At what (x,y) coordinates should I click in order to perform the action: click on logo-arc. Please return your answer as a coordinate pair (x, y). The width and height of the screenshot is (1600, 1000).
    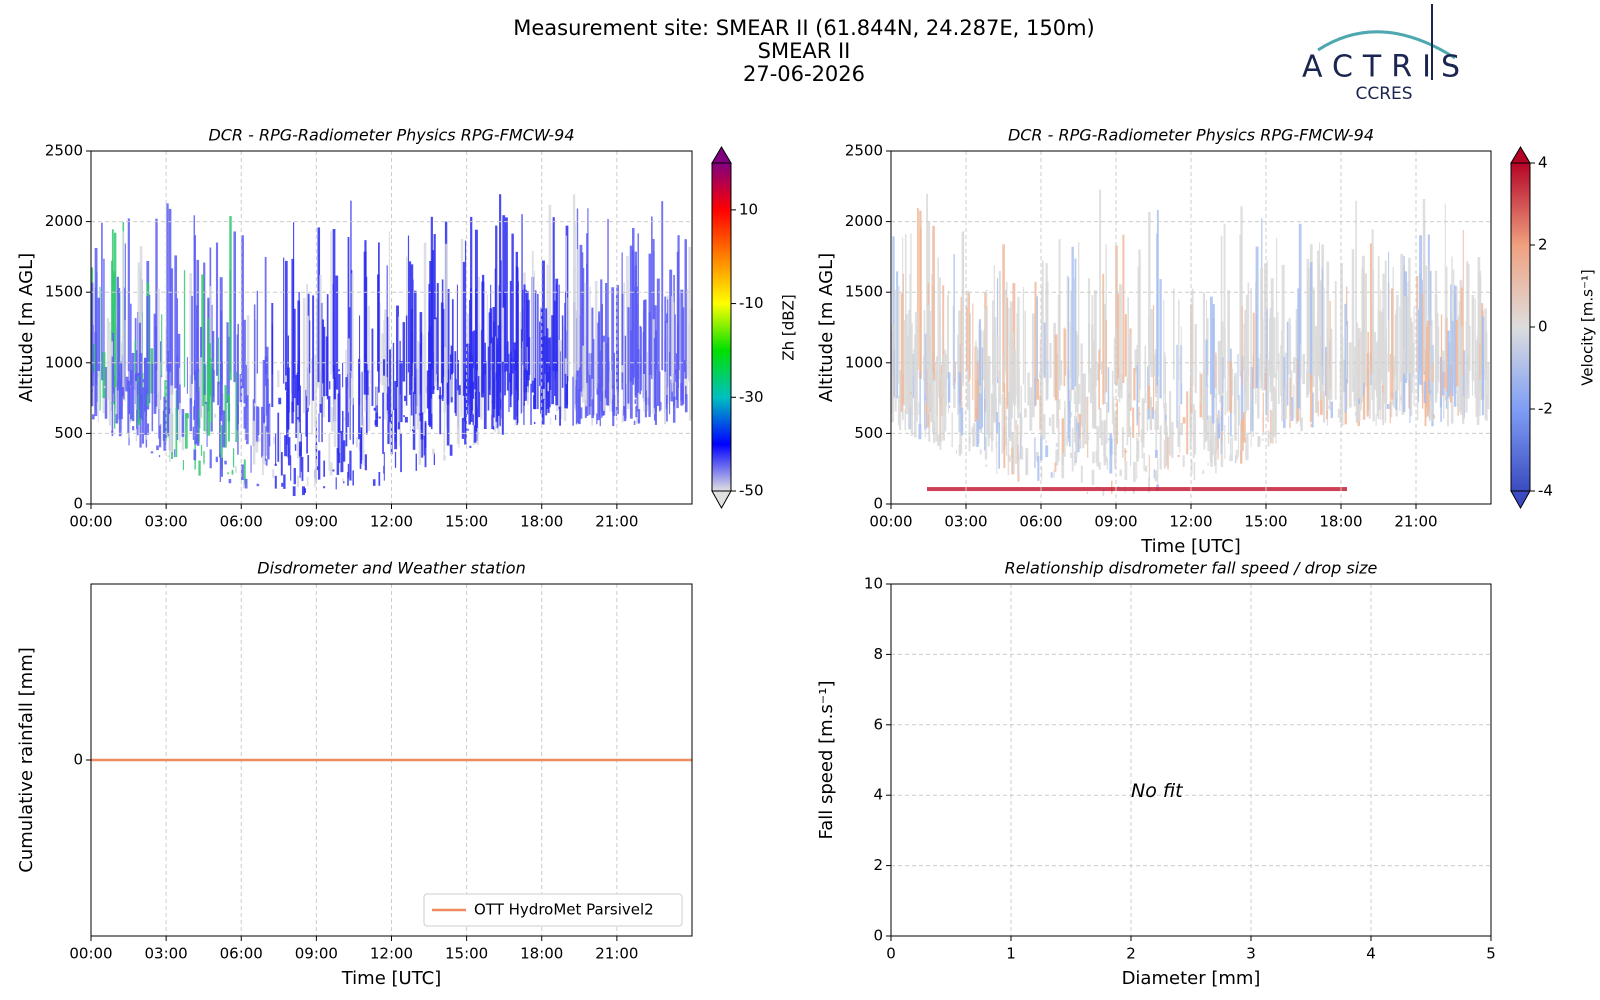
    Looking at the image, I should click on (1386, 45).